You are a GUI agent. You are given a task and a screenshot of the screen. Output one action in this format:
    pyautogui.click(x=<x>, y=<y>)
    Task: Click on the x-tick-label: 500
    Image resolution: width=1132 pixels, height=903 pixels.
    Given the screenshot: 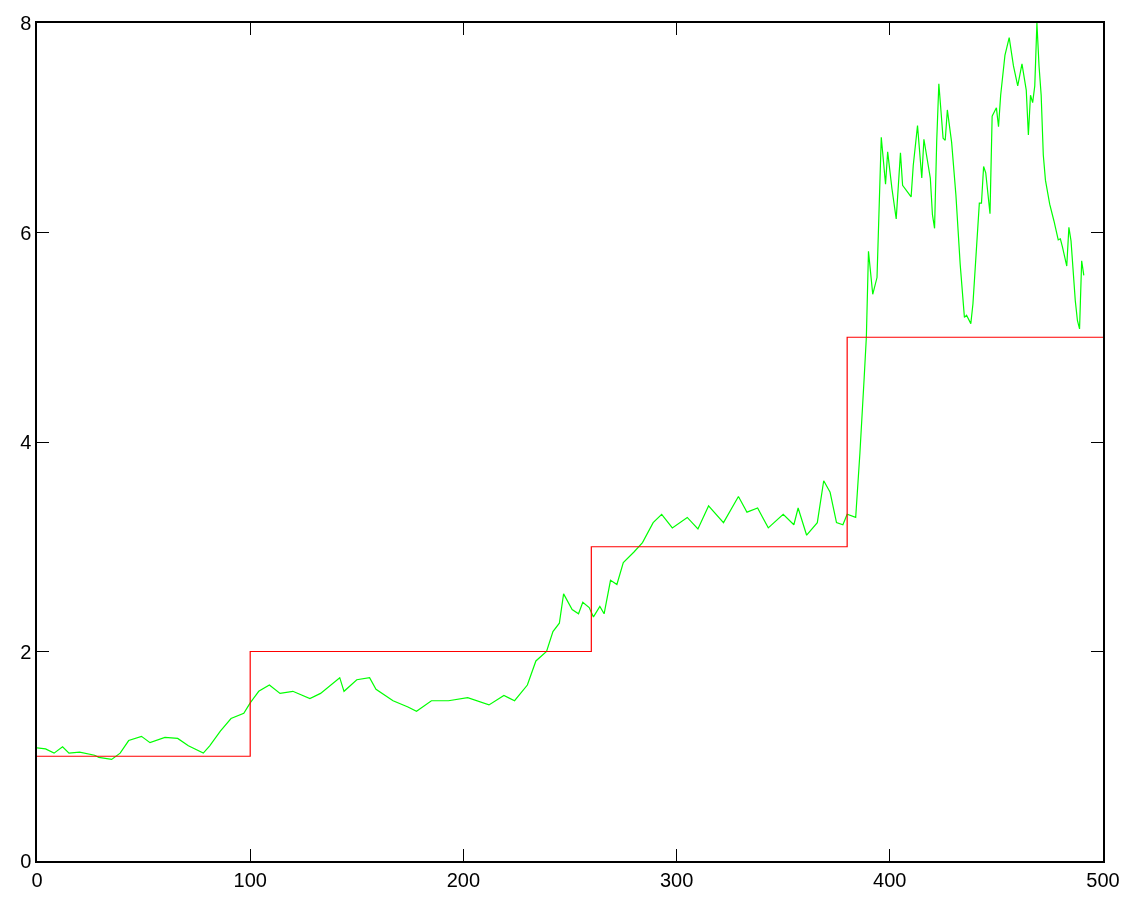 What is the action you would take?
    pyautogui.click(x=1103, y=879)
    